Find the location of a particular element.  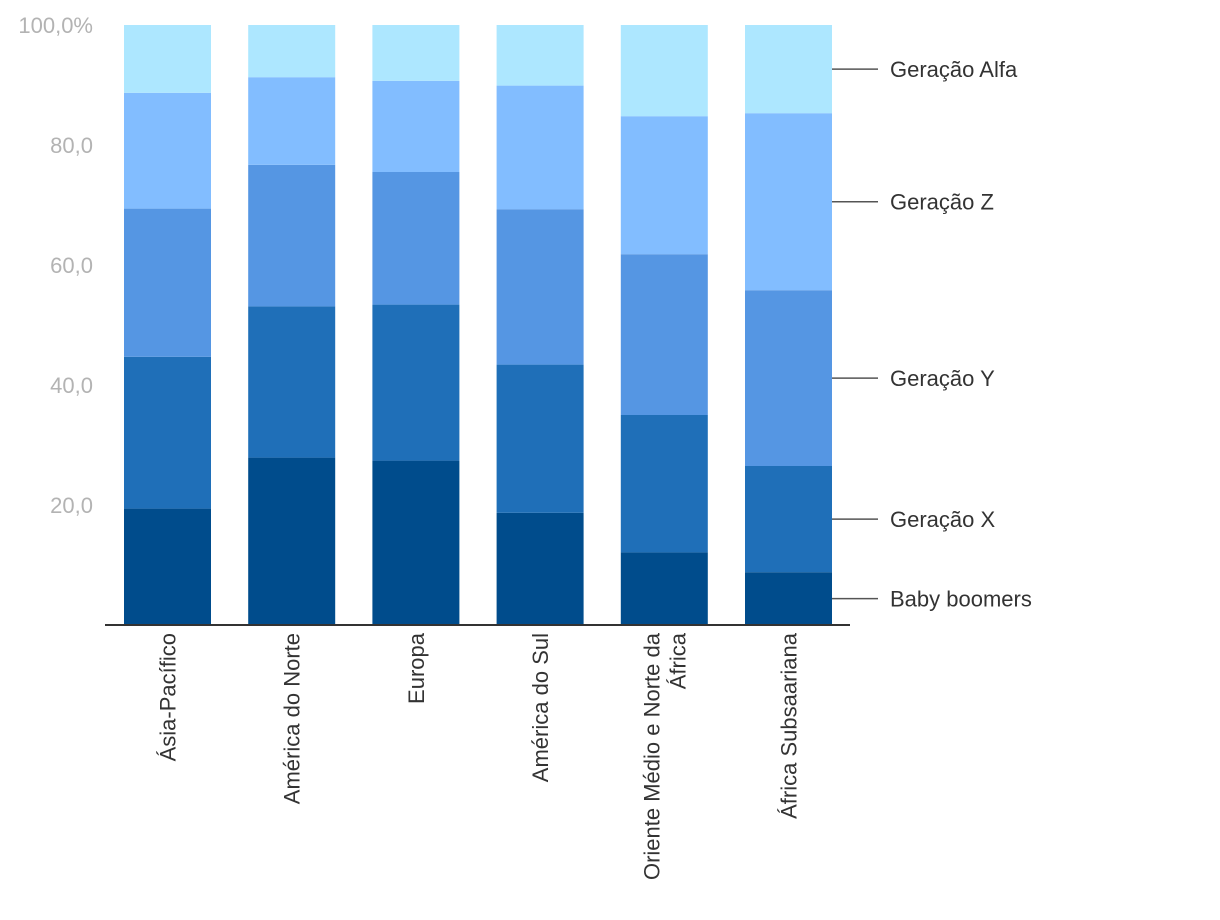

y-tick-label-0: 20,0 is located at coordinates (71, 505).